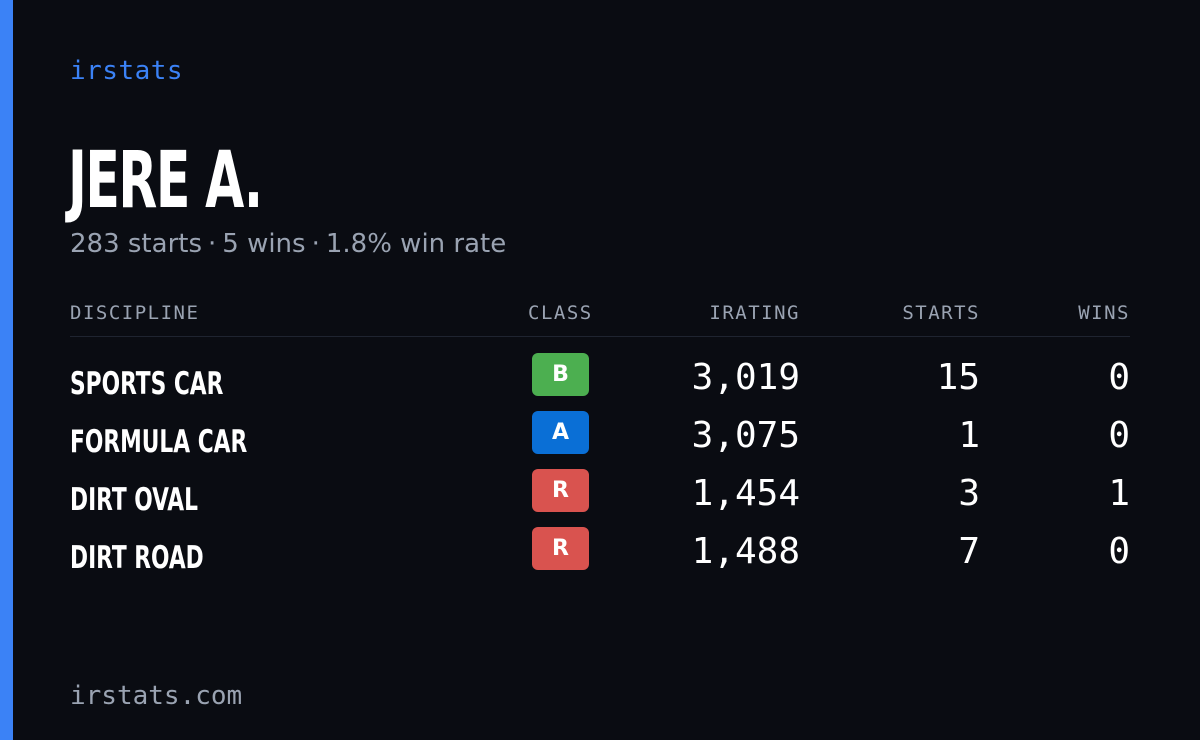  What do you see at coordinates (969, 493) in the screenshot?
I see `starts-value: 3` at bounding box center [969, 493].